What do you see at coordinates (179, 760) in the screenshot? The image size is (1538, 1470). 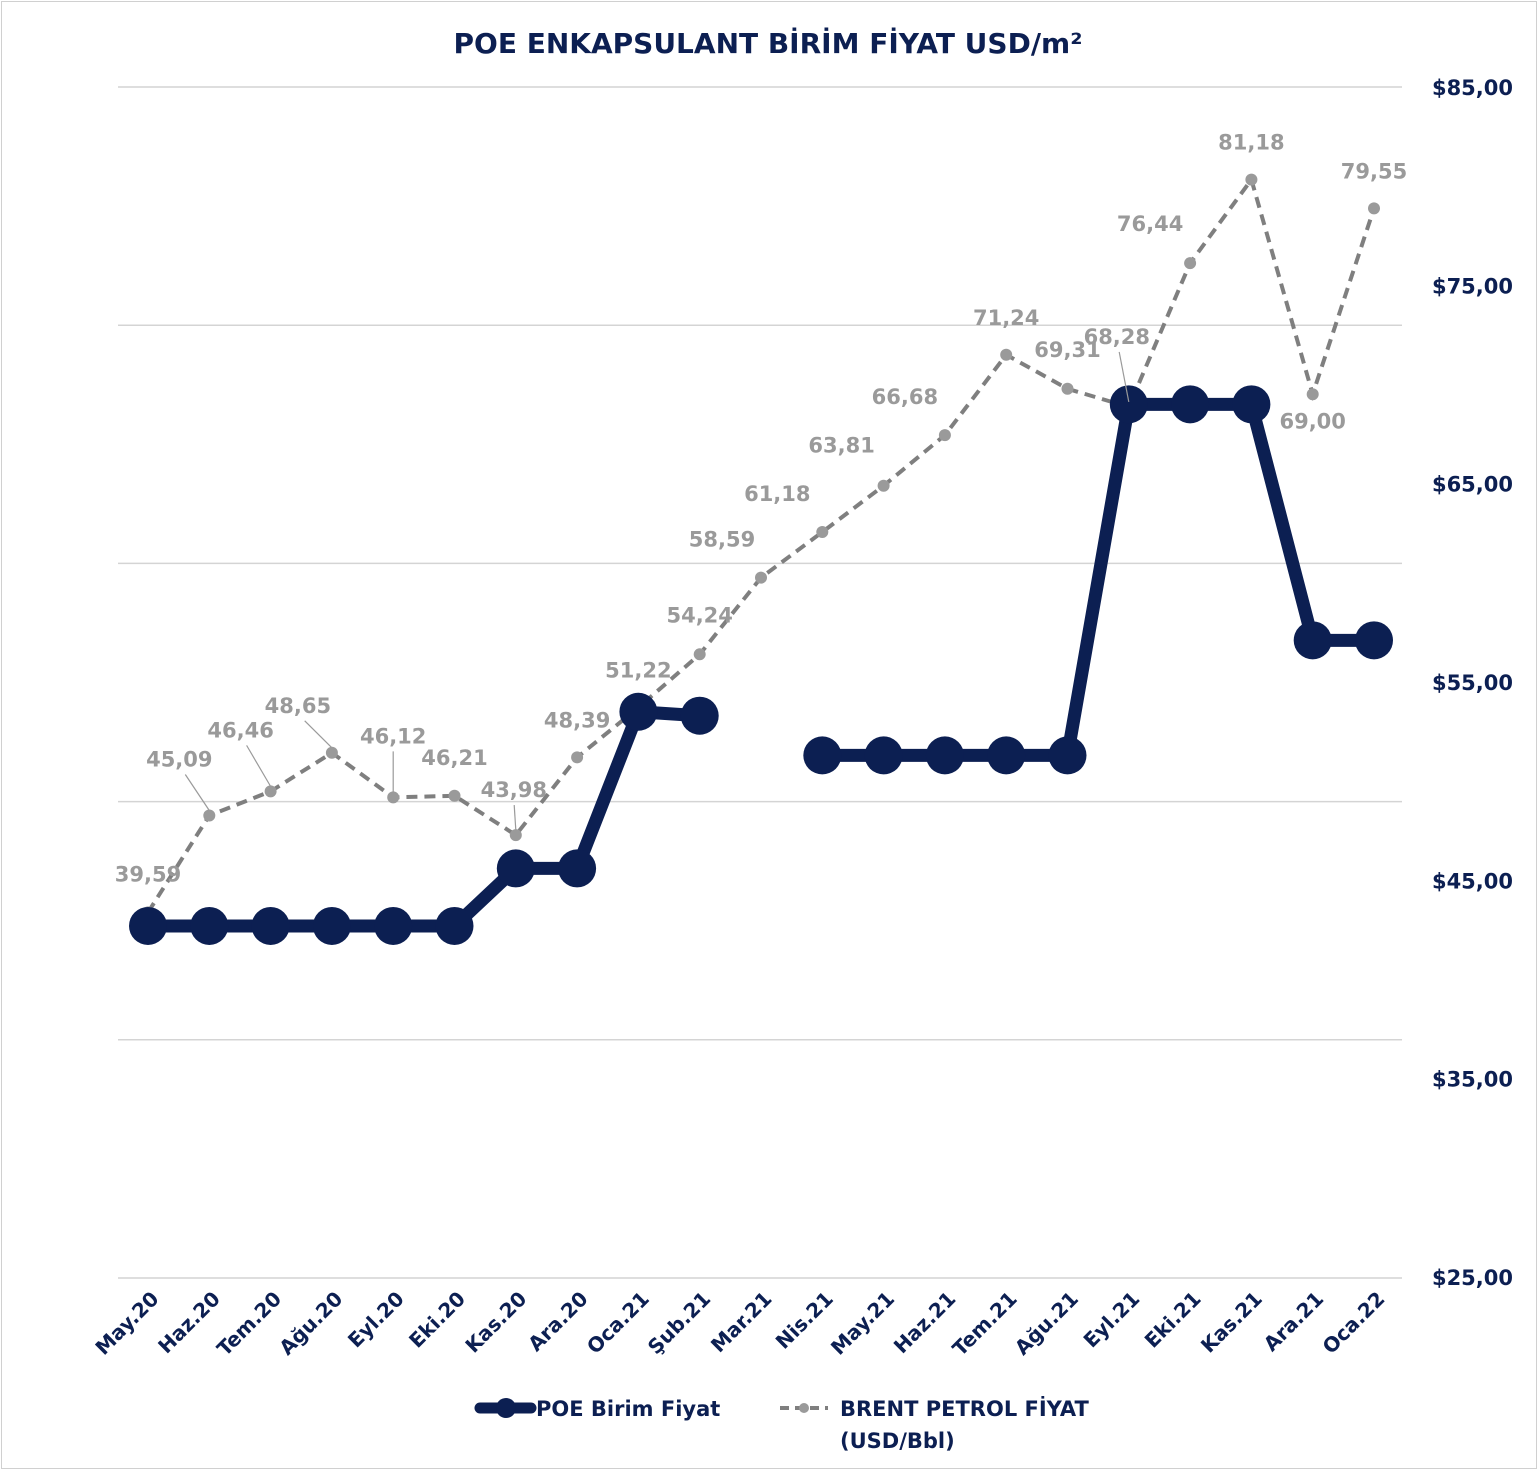 I see `brent-data-label: 45,09` at bounding box center [179, 760].